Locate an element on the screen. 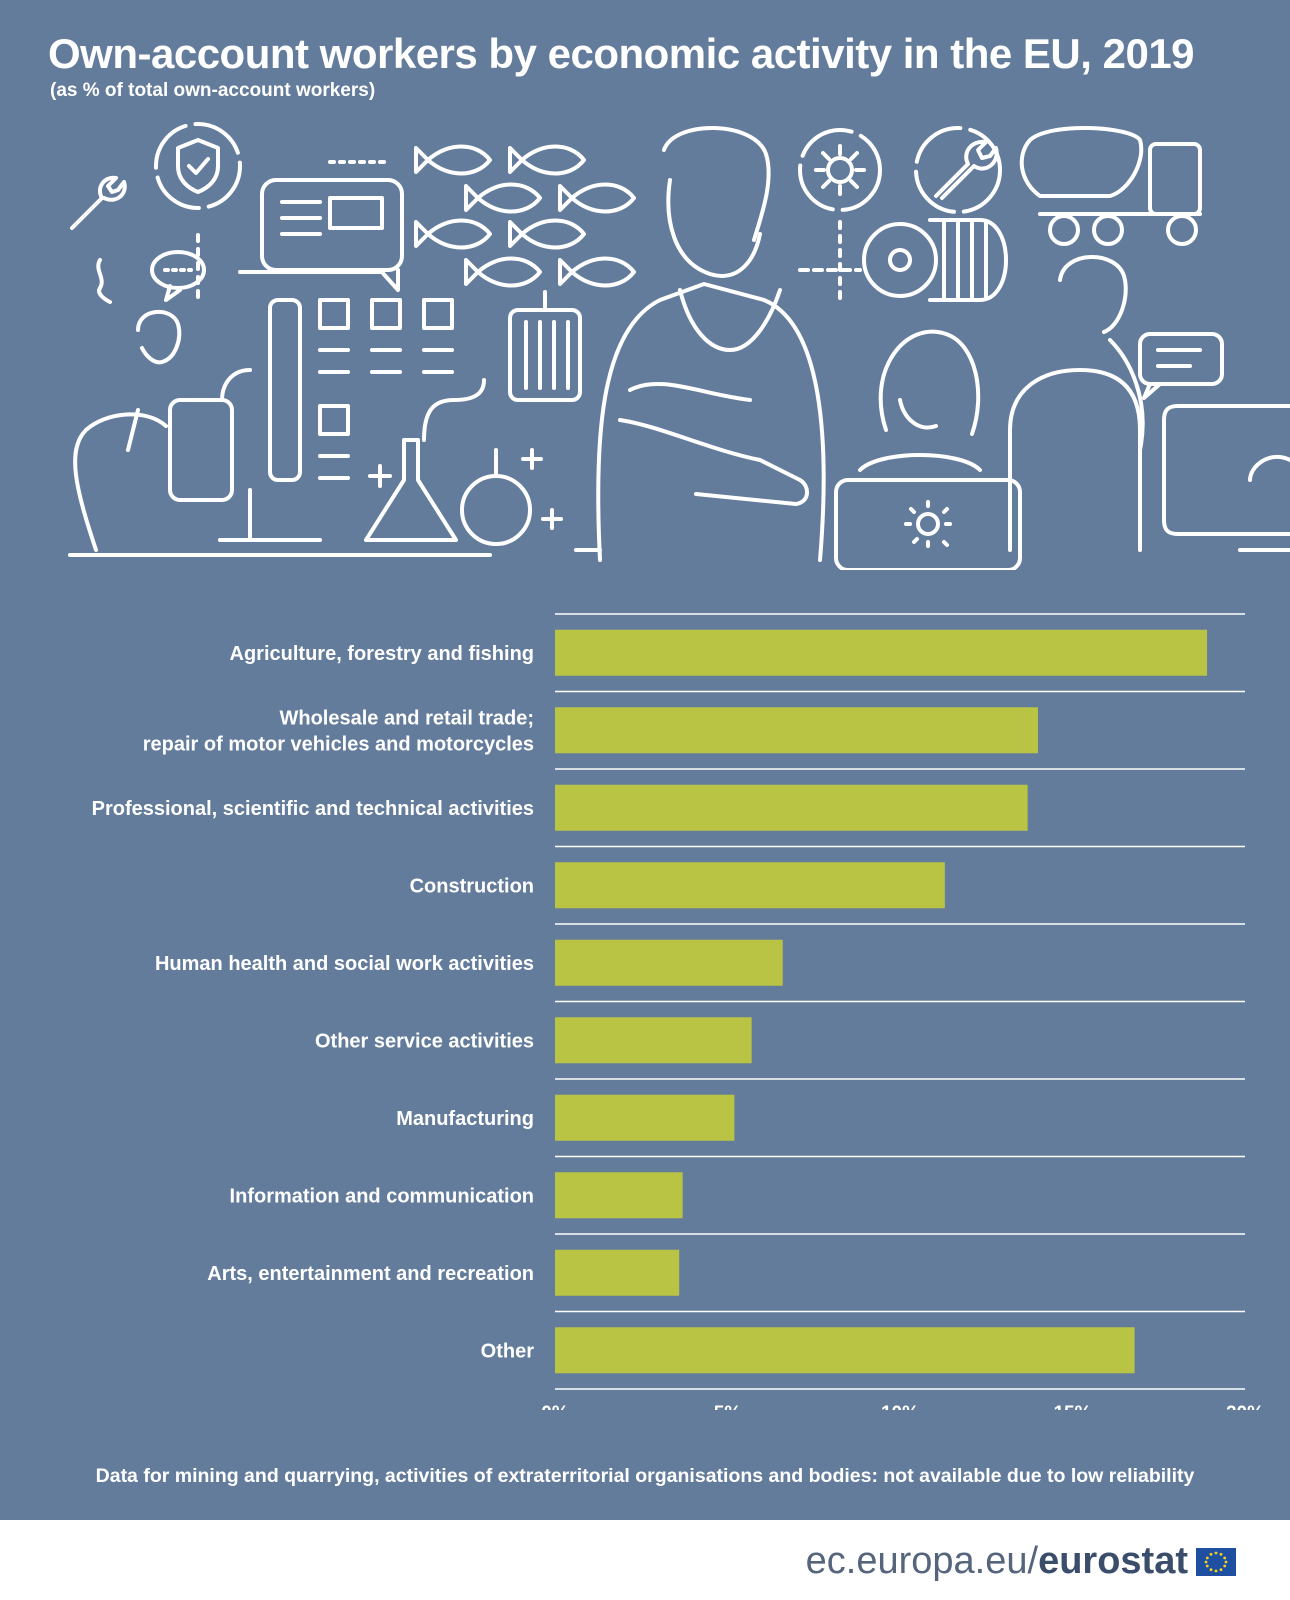  document-board-icon is located at coordinates (321, 226).